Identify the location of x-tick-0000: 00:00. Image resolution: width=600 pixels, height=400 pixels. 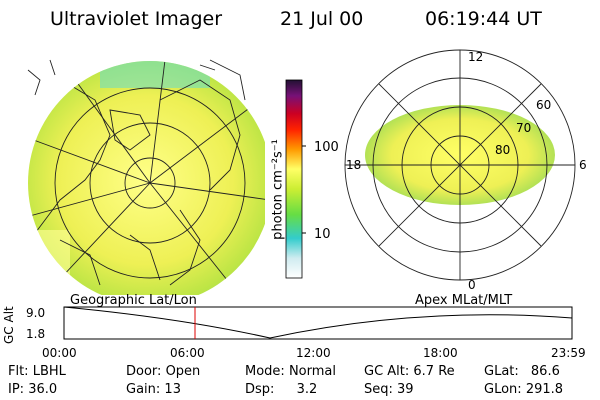
(59, 352).